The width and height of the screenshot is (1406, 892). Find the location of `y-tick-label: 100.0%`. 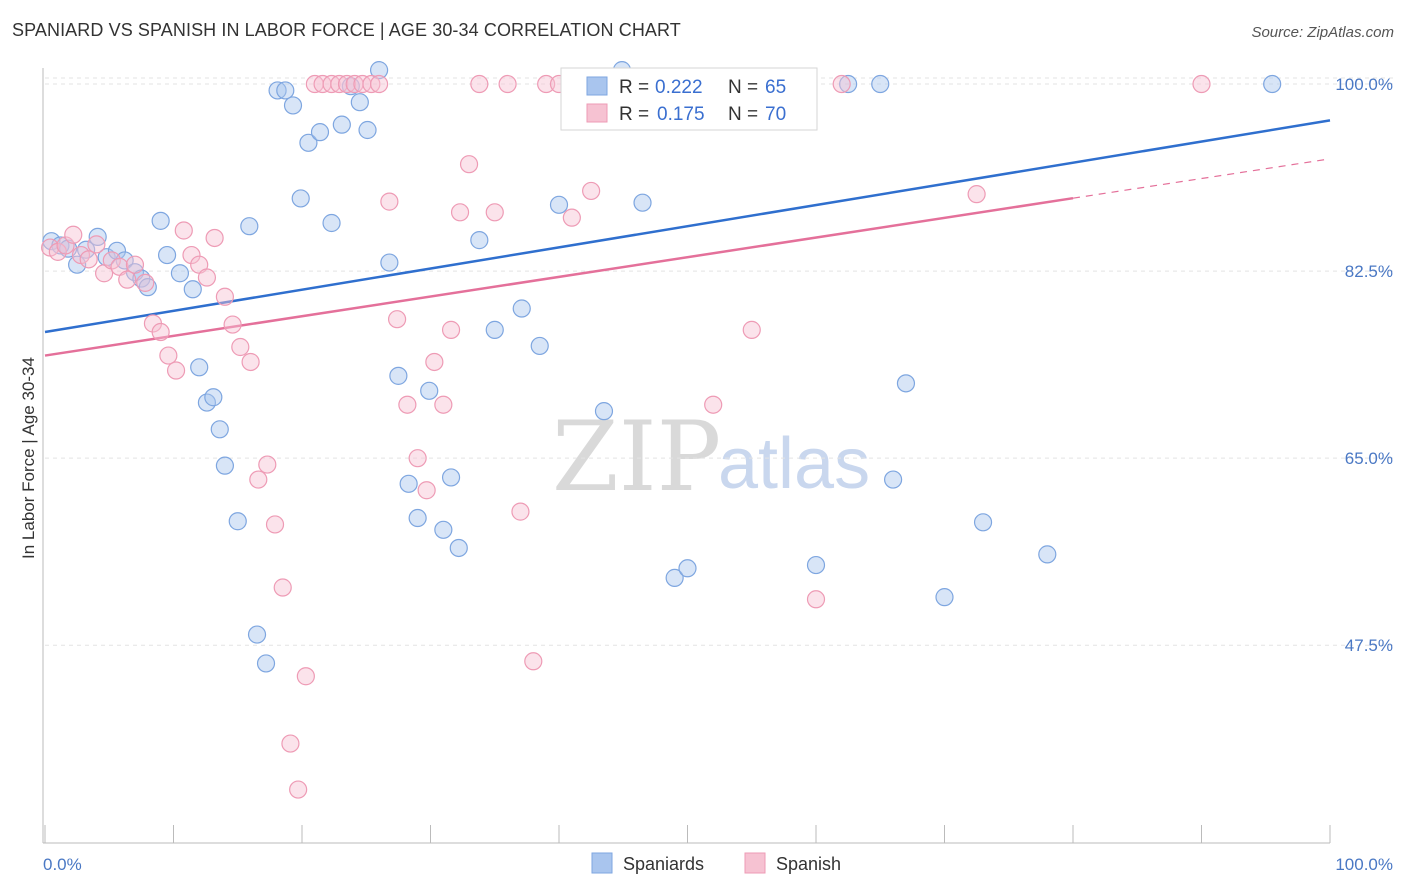

y-tick-label: 100.0% is located at coordinates (1364, 84).